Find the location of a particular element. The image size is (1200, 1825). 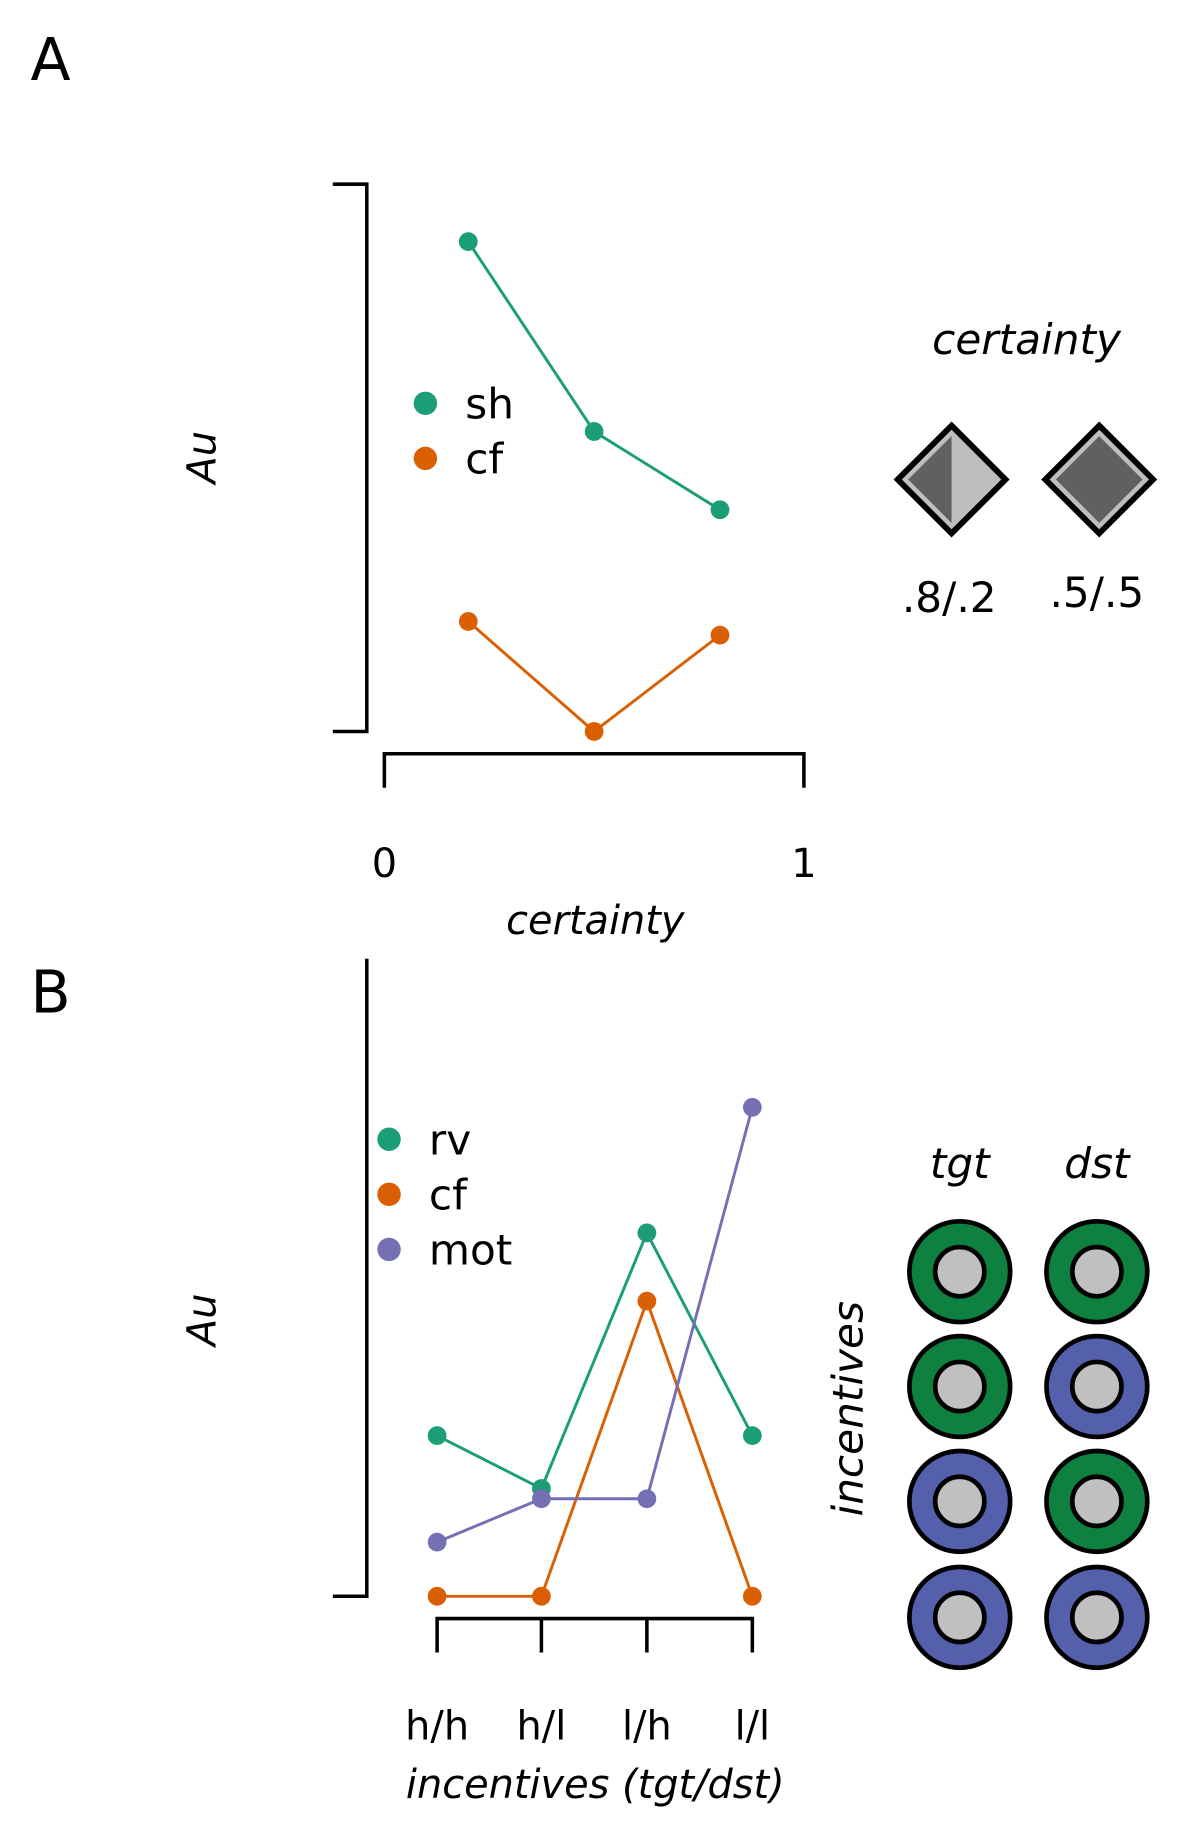

key-column-dst: dst is located at coordinates (1097, 1163).